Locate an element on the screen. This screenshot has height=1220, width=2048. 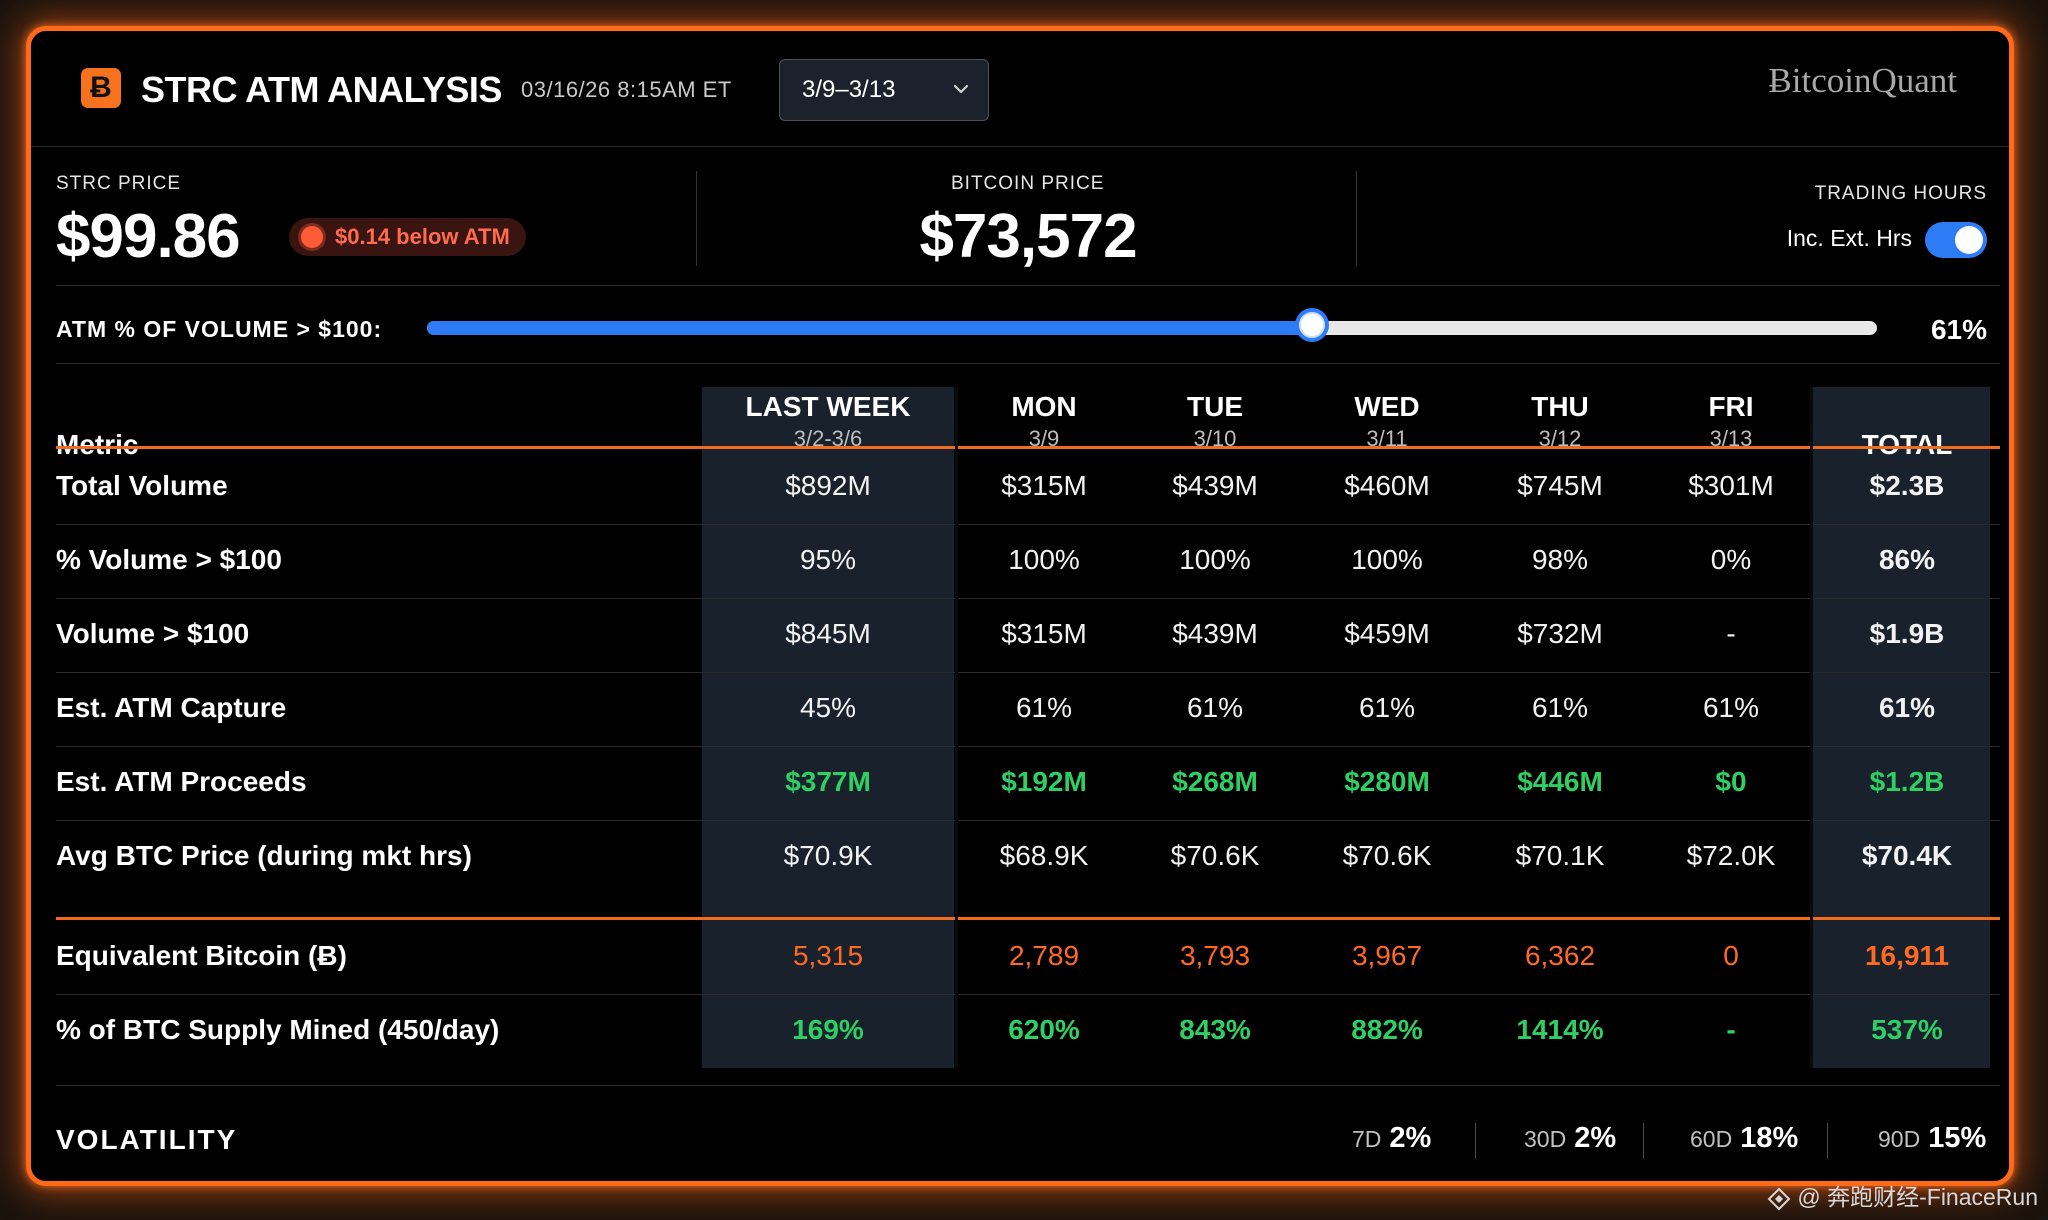
table-cell: 98% is located at coordinates (1560, 559).